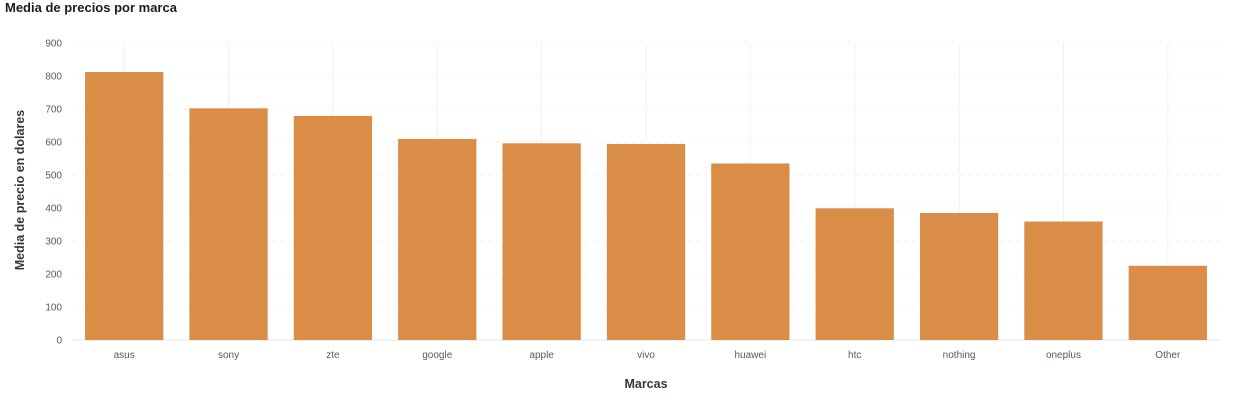  What do you see at coordinates (53, 77) in the screenshot?
I see `y-tick-label: 800` at bounding box center [53, 77].